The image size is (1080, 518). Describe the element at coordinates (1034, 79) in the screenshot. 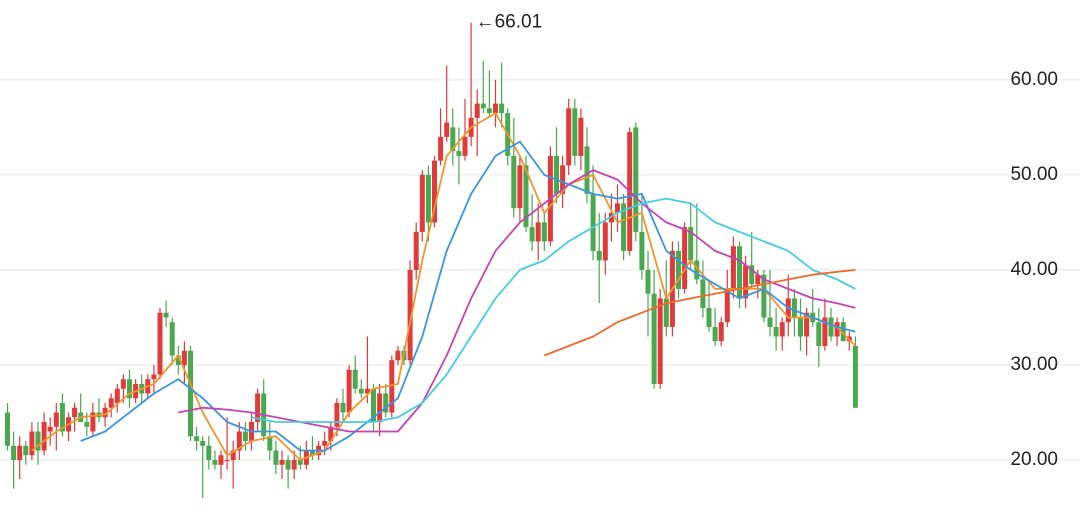

I see `y-tick-label: 60.00` at that location.